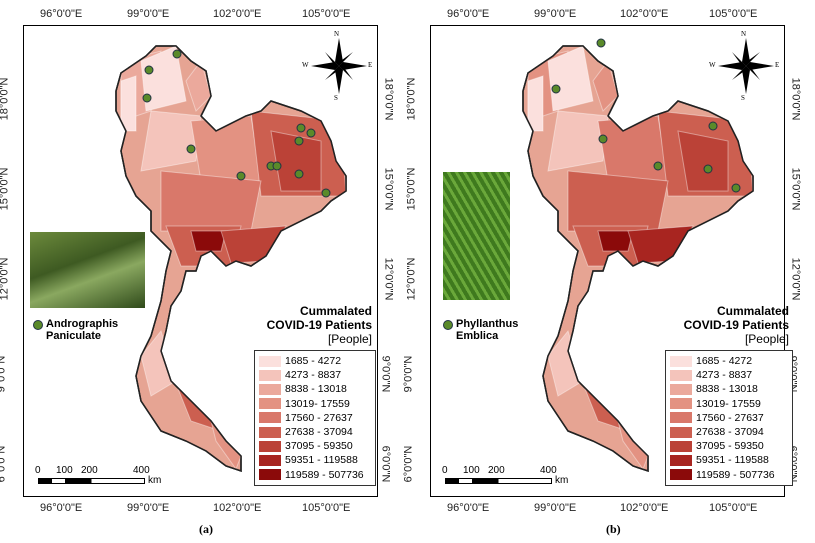 The image size is (815, 543). Describe the element at coordinates (38, 325) in the screenshot. I see `species-marker-icon` at that location.